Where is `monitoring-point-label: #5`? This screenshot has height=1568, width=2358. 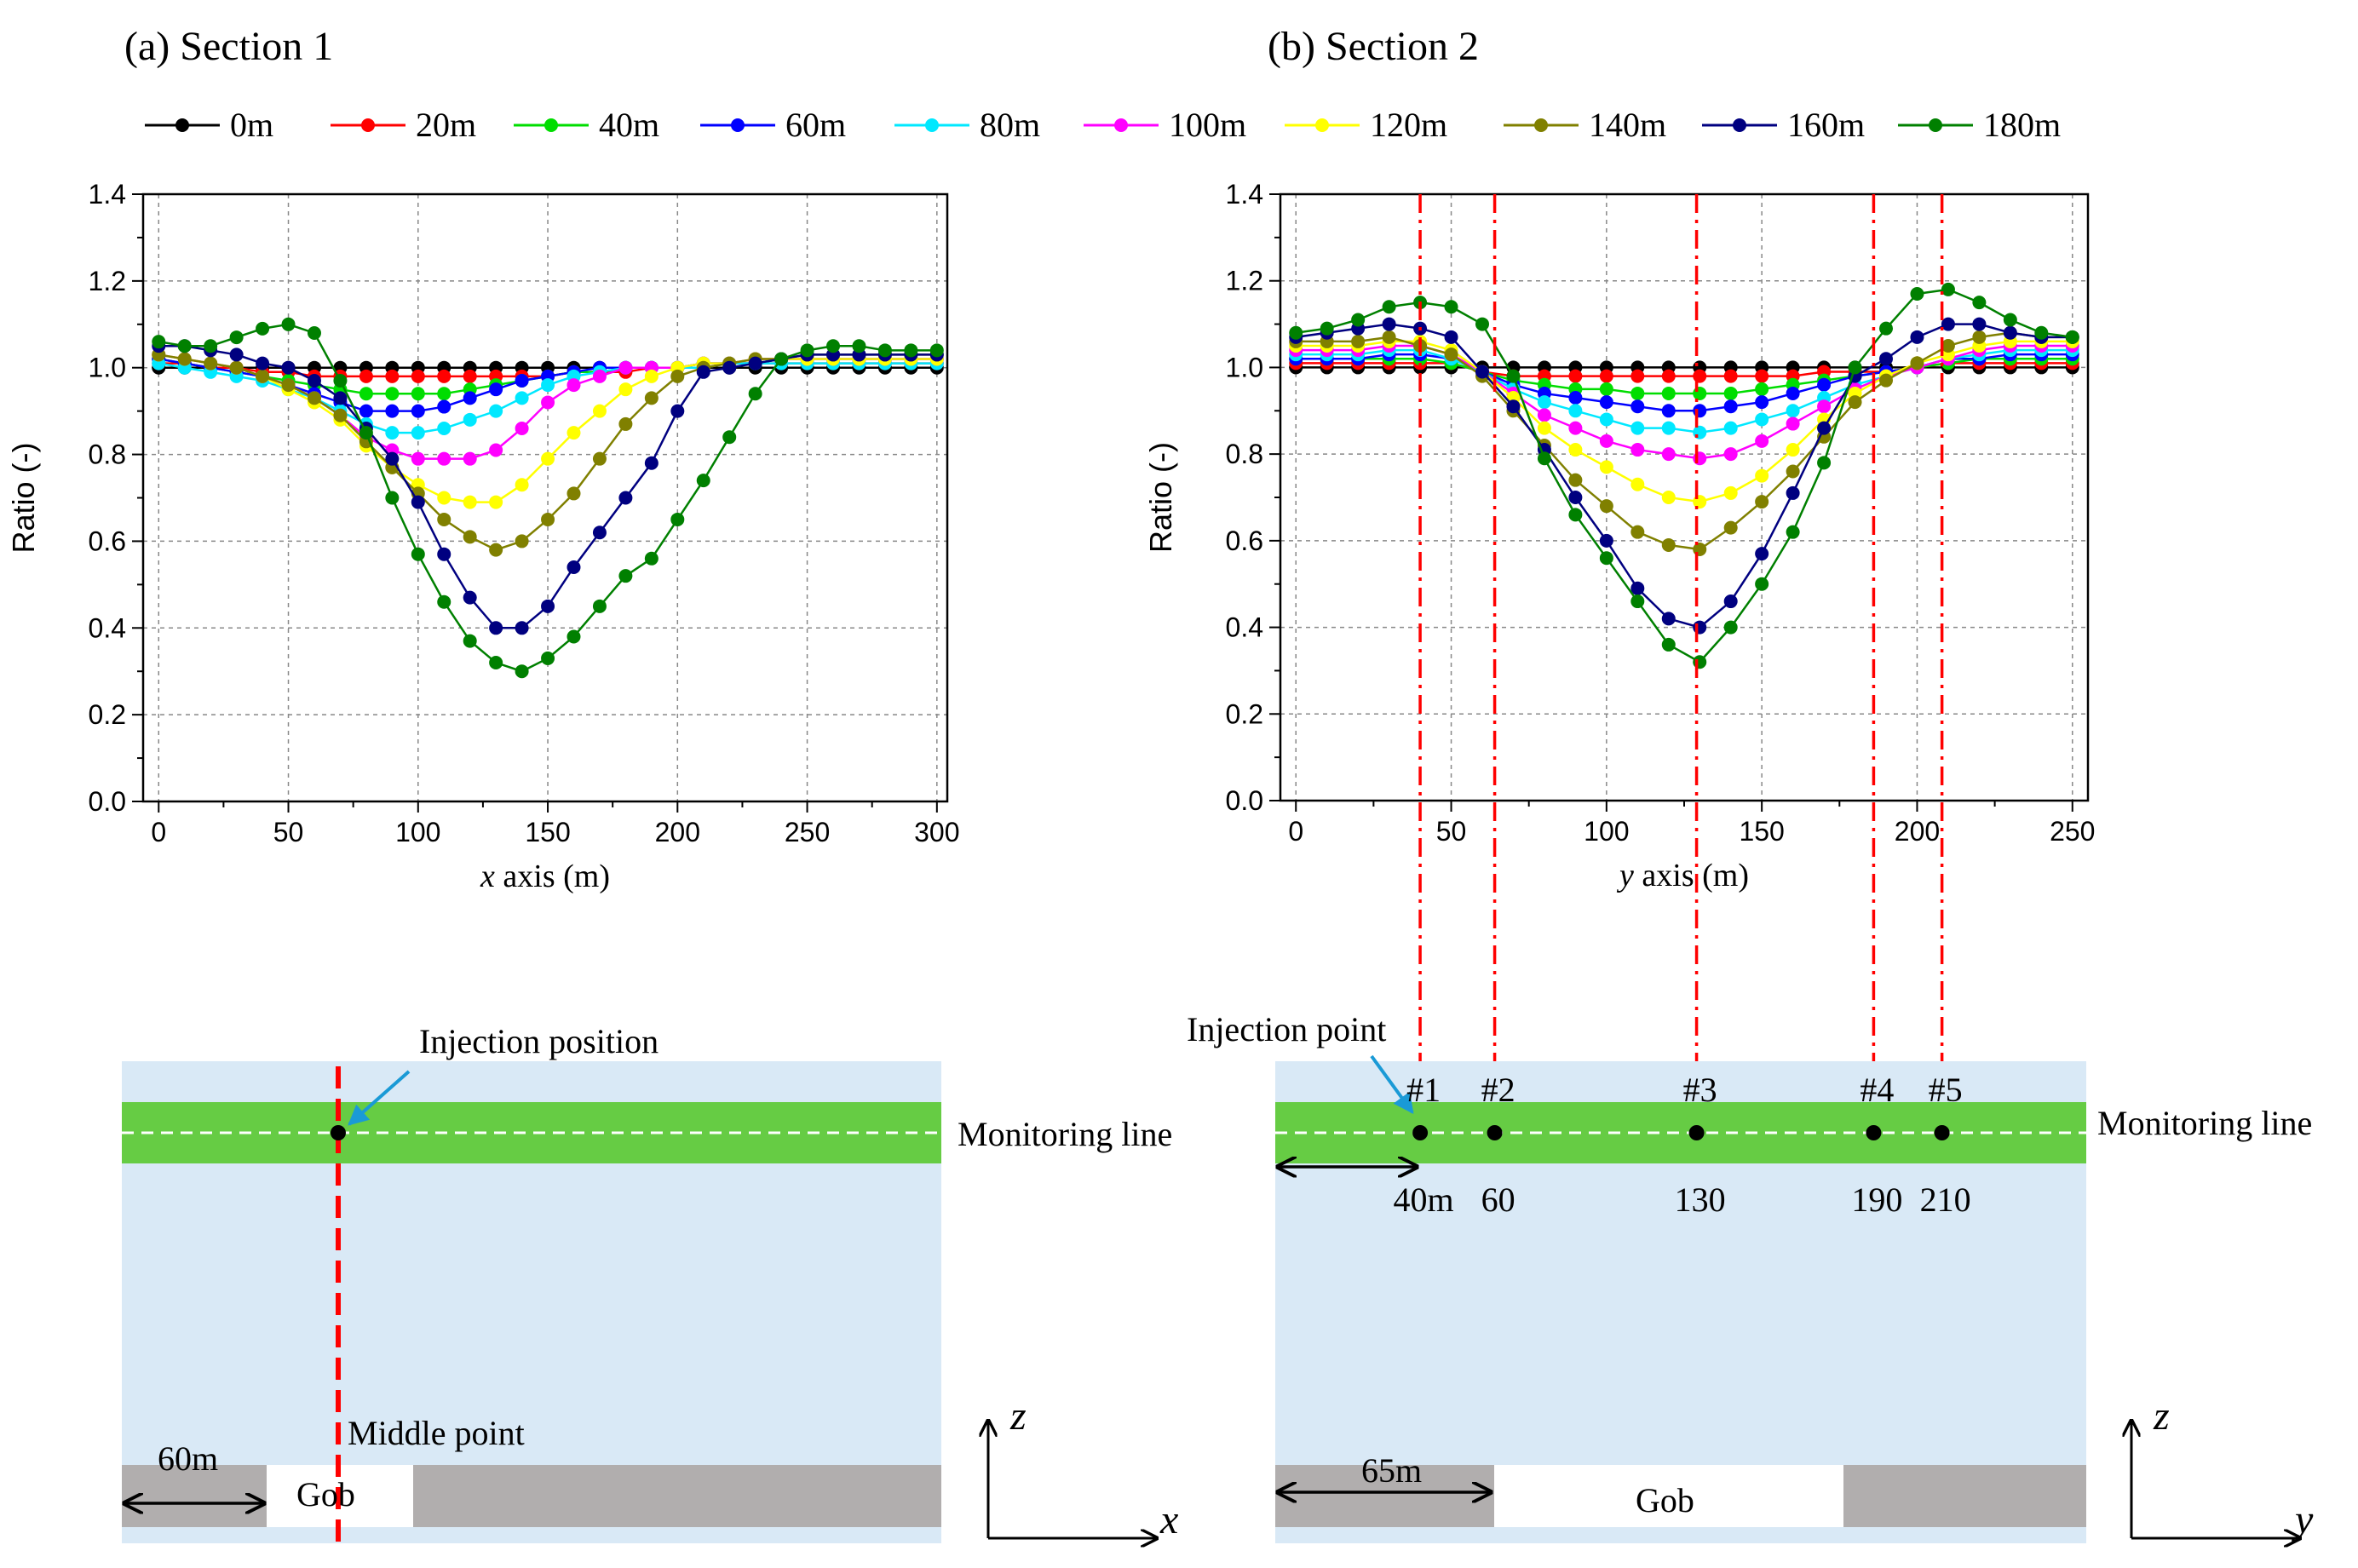 monitoring-point-label: #5 is located at coordinates (1946, 1090).